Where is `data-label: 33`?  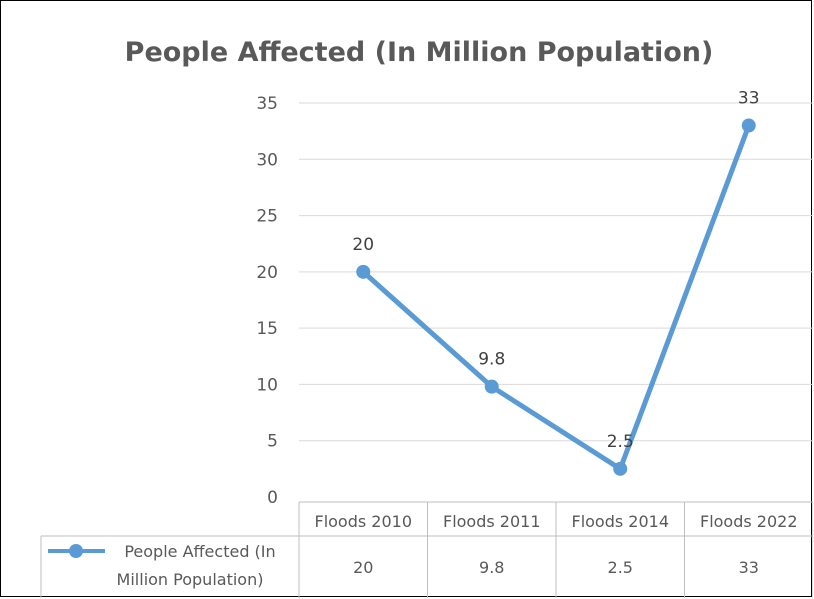 data-label: 33 is located at coordinates (749, 99).